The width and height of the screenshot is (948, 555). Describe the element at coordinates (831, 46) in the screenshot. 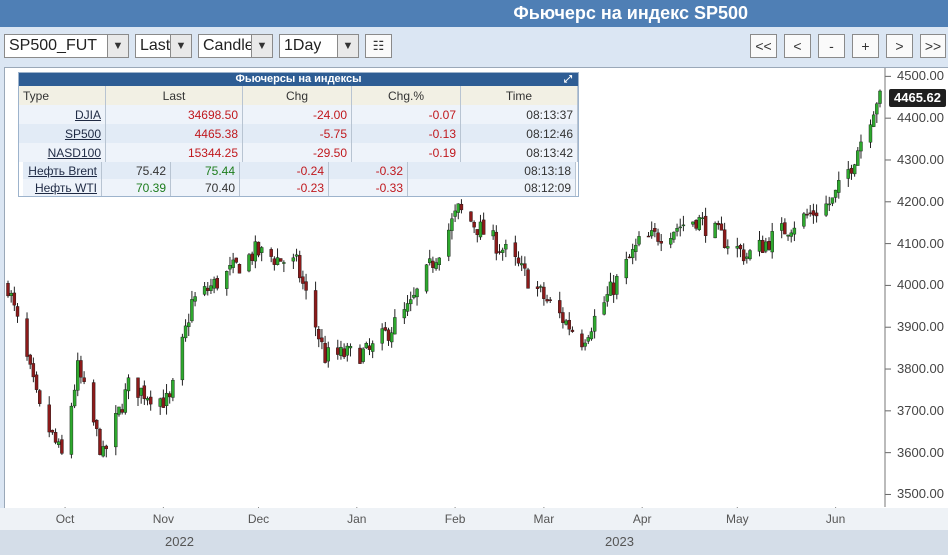

I see `zoom-out-button: -` at that location.